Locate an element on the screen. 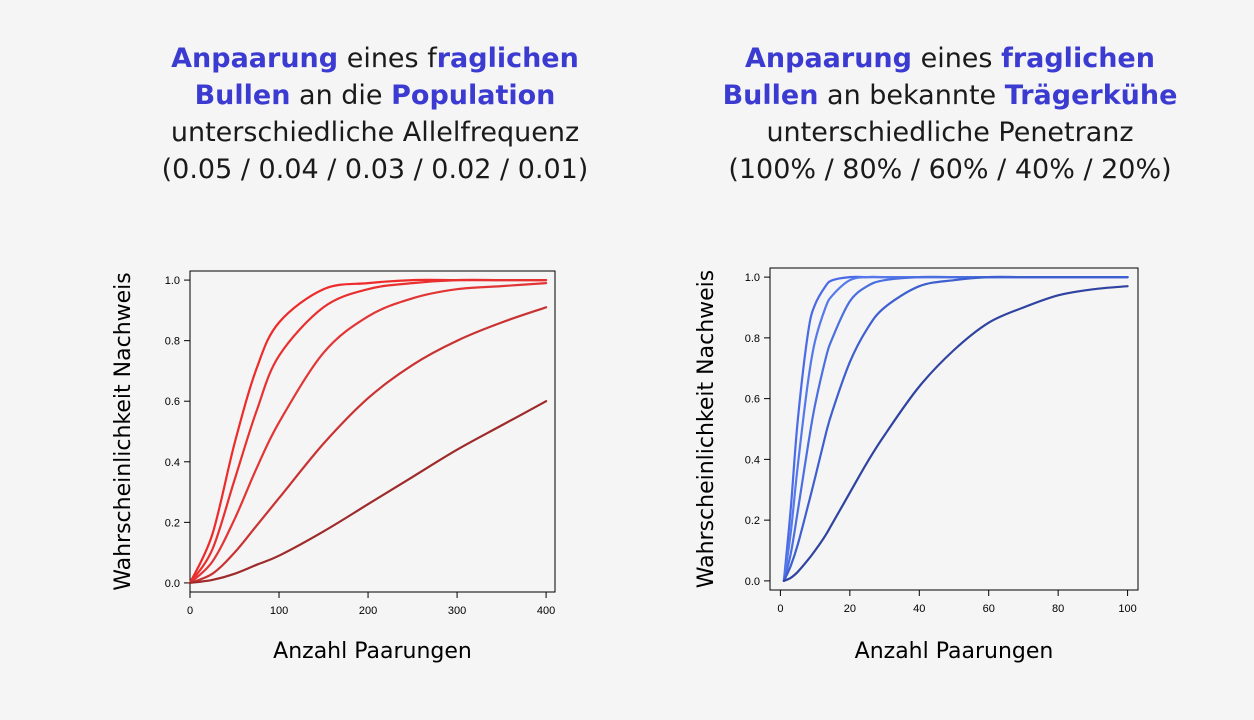 The width and height of the screenshot is (1254, 720). right-title-highlight-bullen: Bullen is located at coordinates (770, 95).